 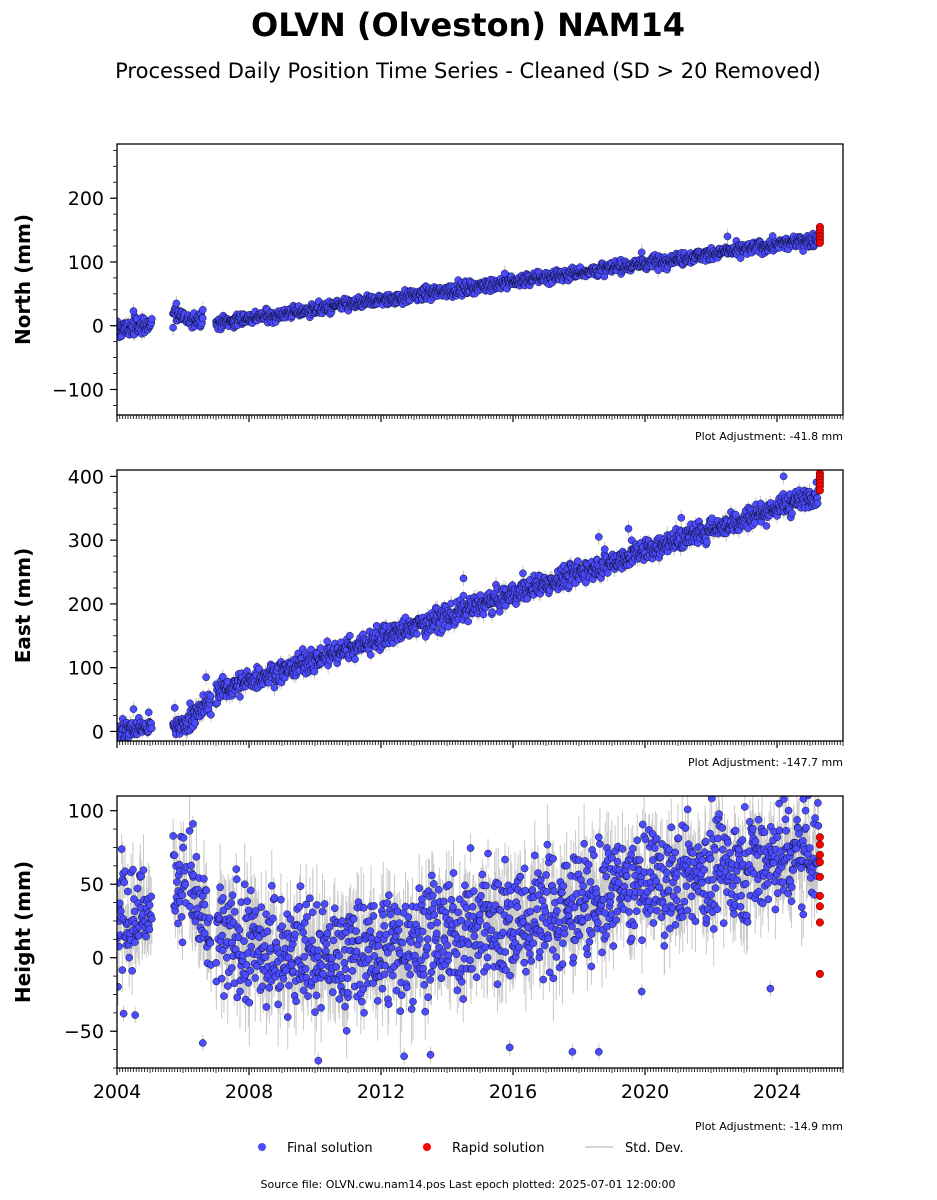 I want to click on final-points, so click(x=470, y=285).